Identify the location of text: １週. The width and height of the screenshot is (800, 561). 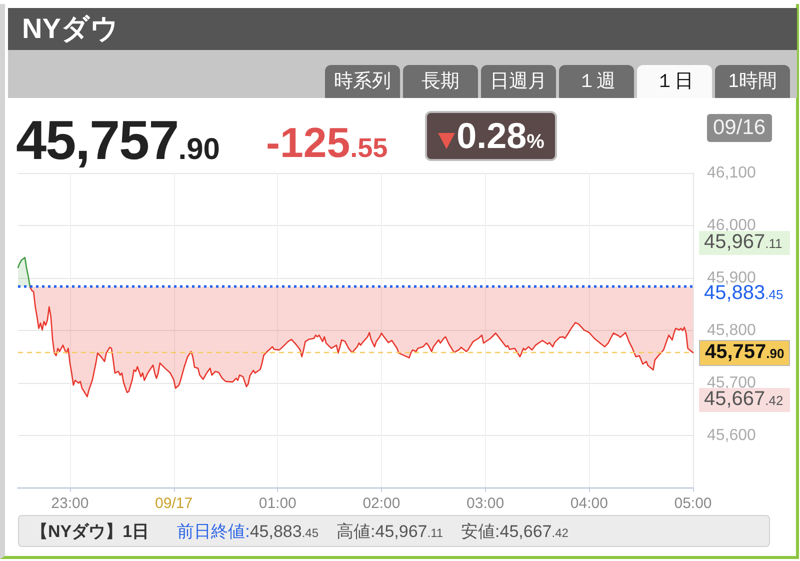
(596, 81).